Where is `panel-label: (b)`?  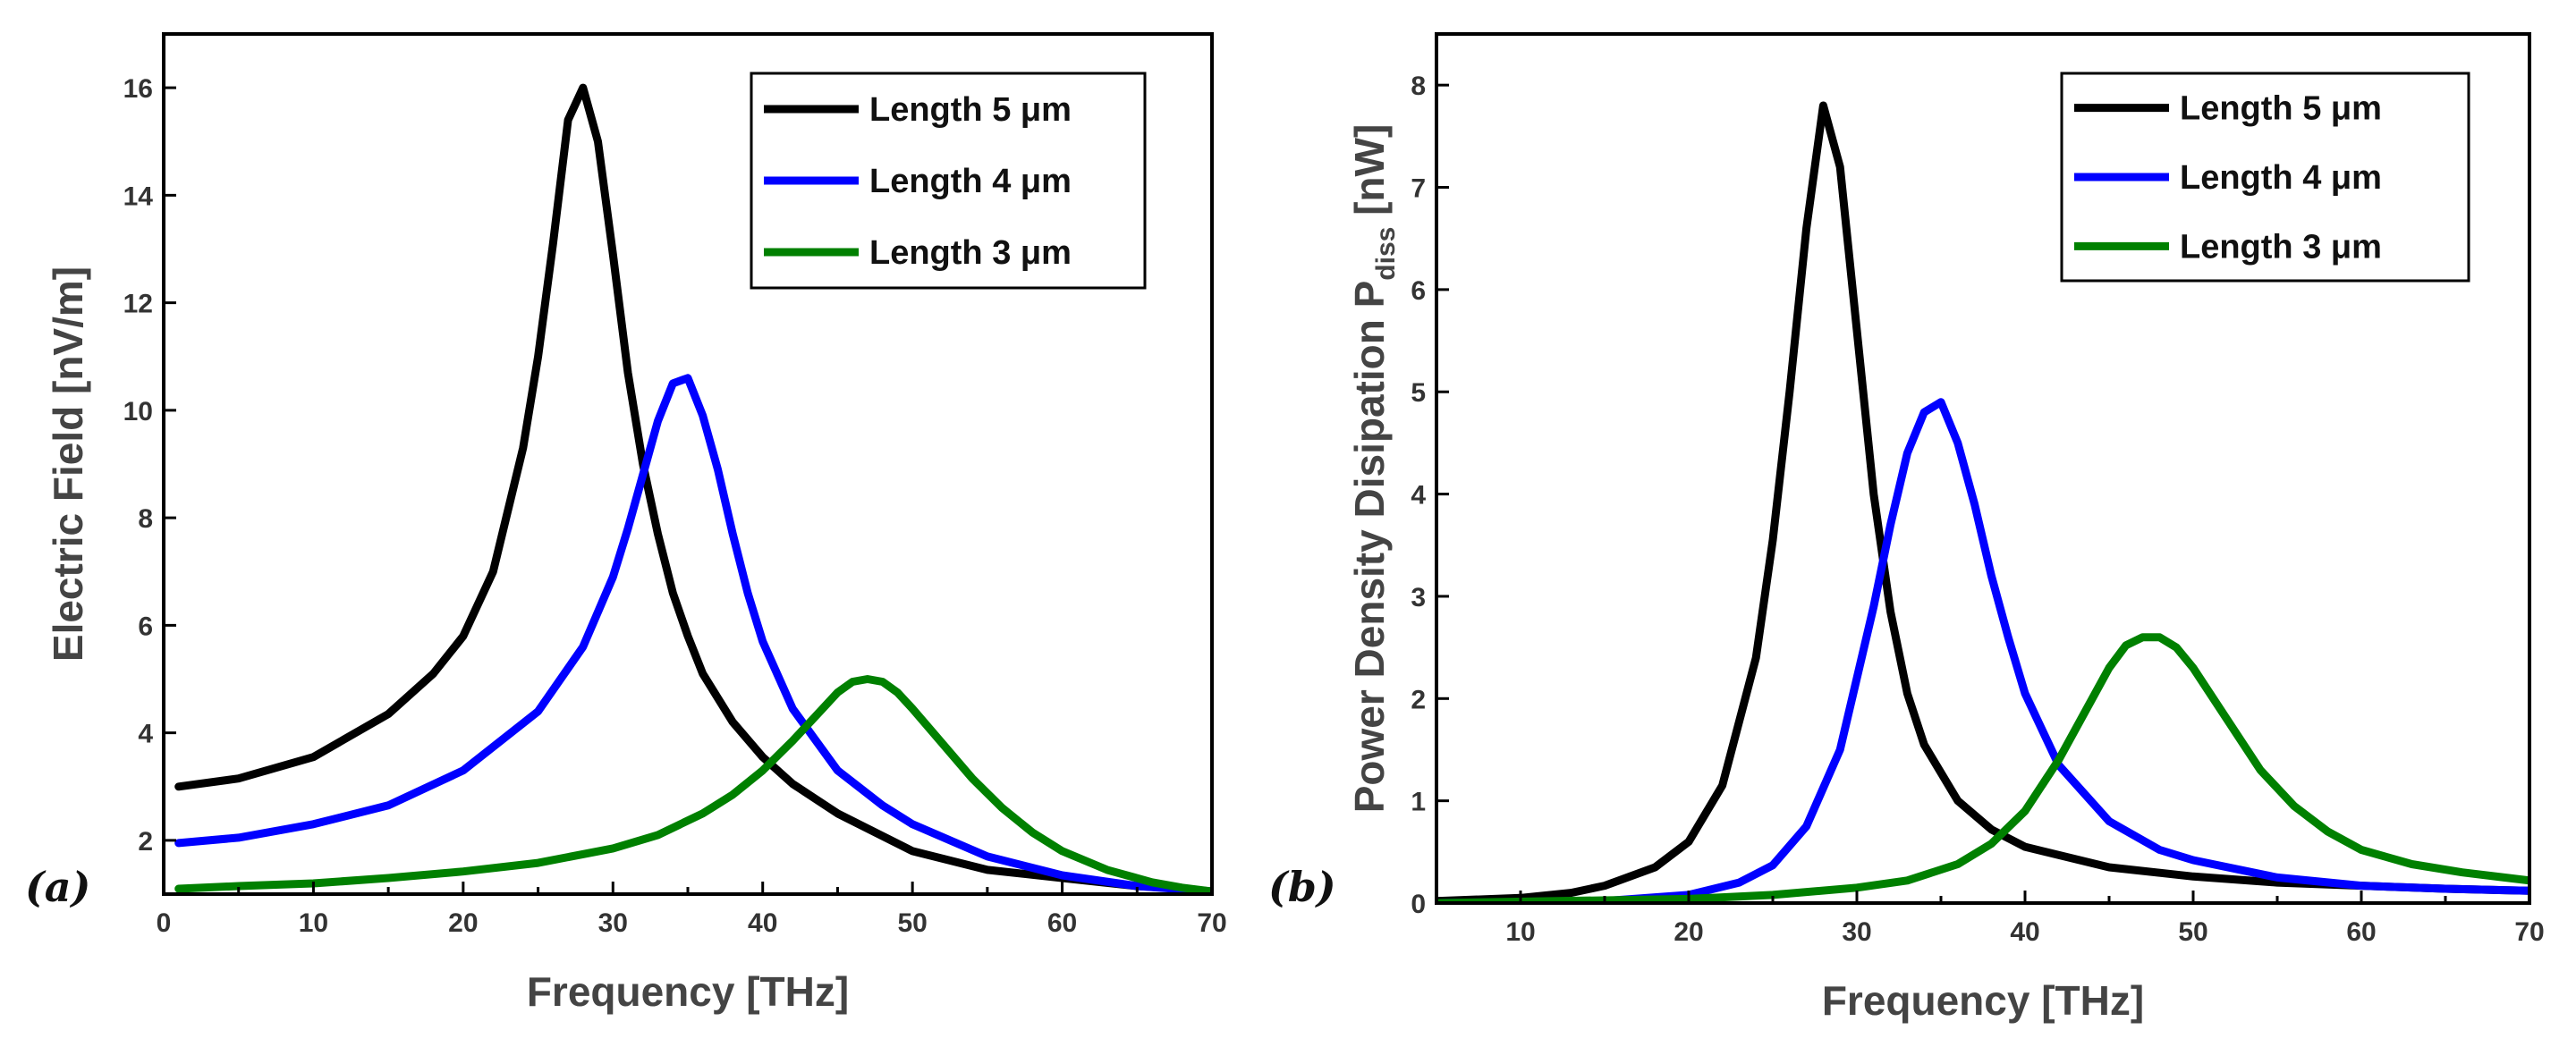 panel-label: (b) is located at coordinates (1302, 887).